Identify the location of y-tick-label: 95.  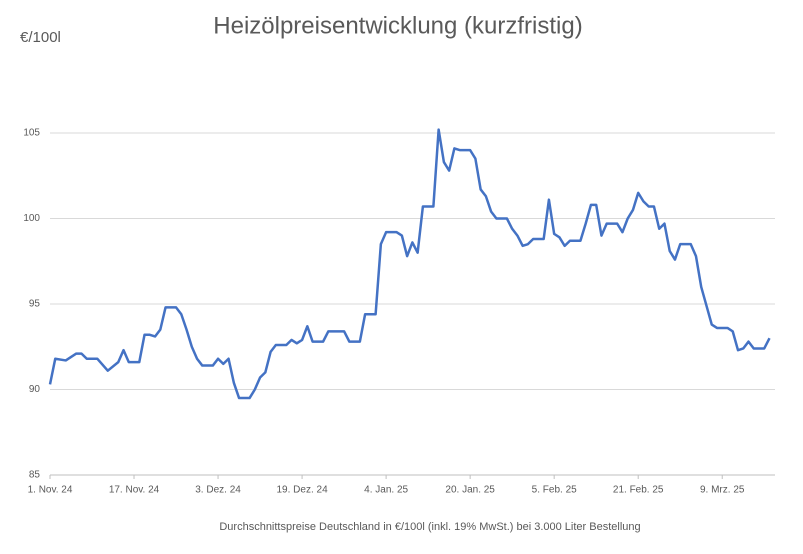
(35, 304).